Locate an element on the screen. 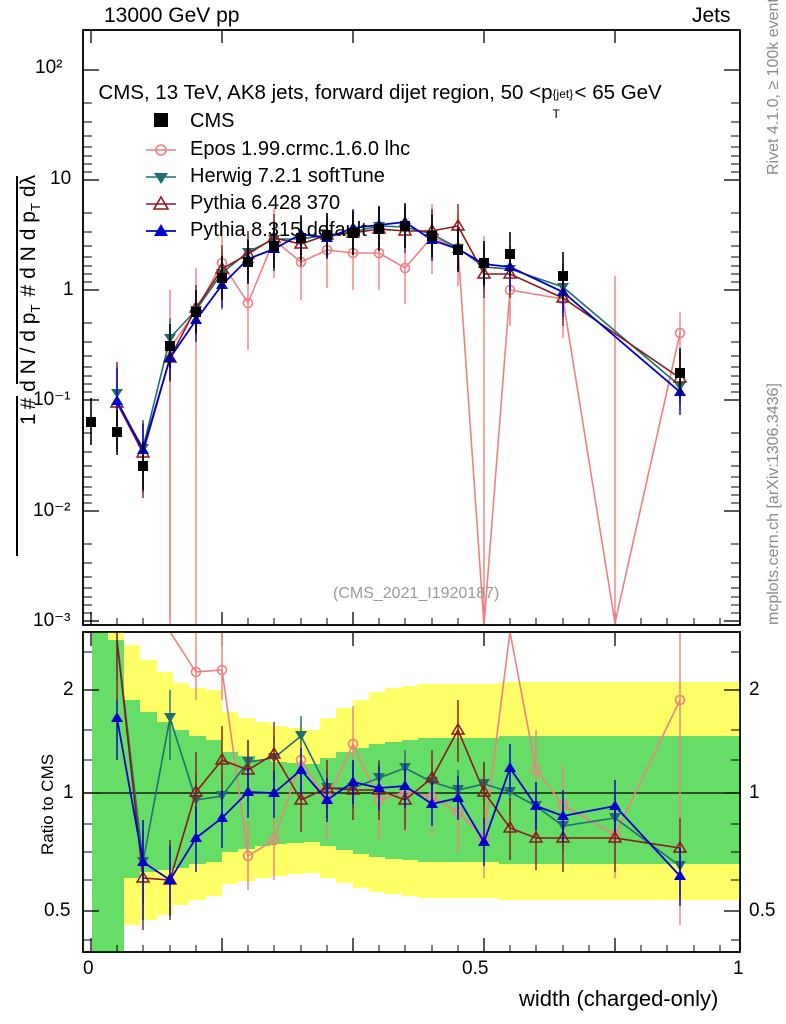 This screenshot has height=1024, width=786. xtick-1: 1 is located at coordinates (738, 968).